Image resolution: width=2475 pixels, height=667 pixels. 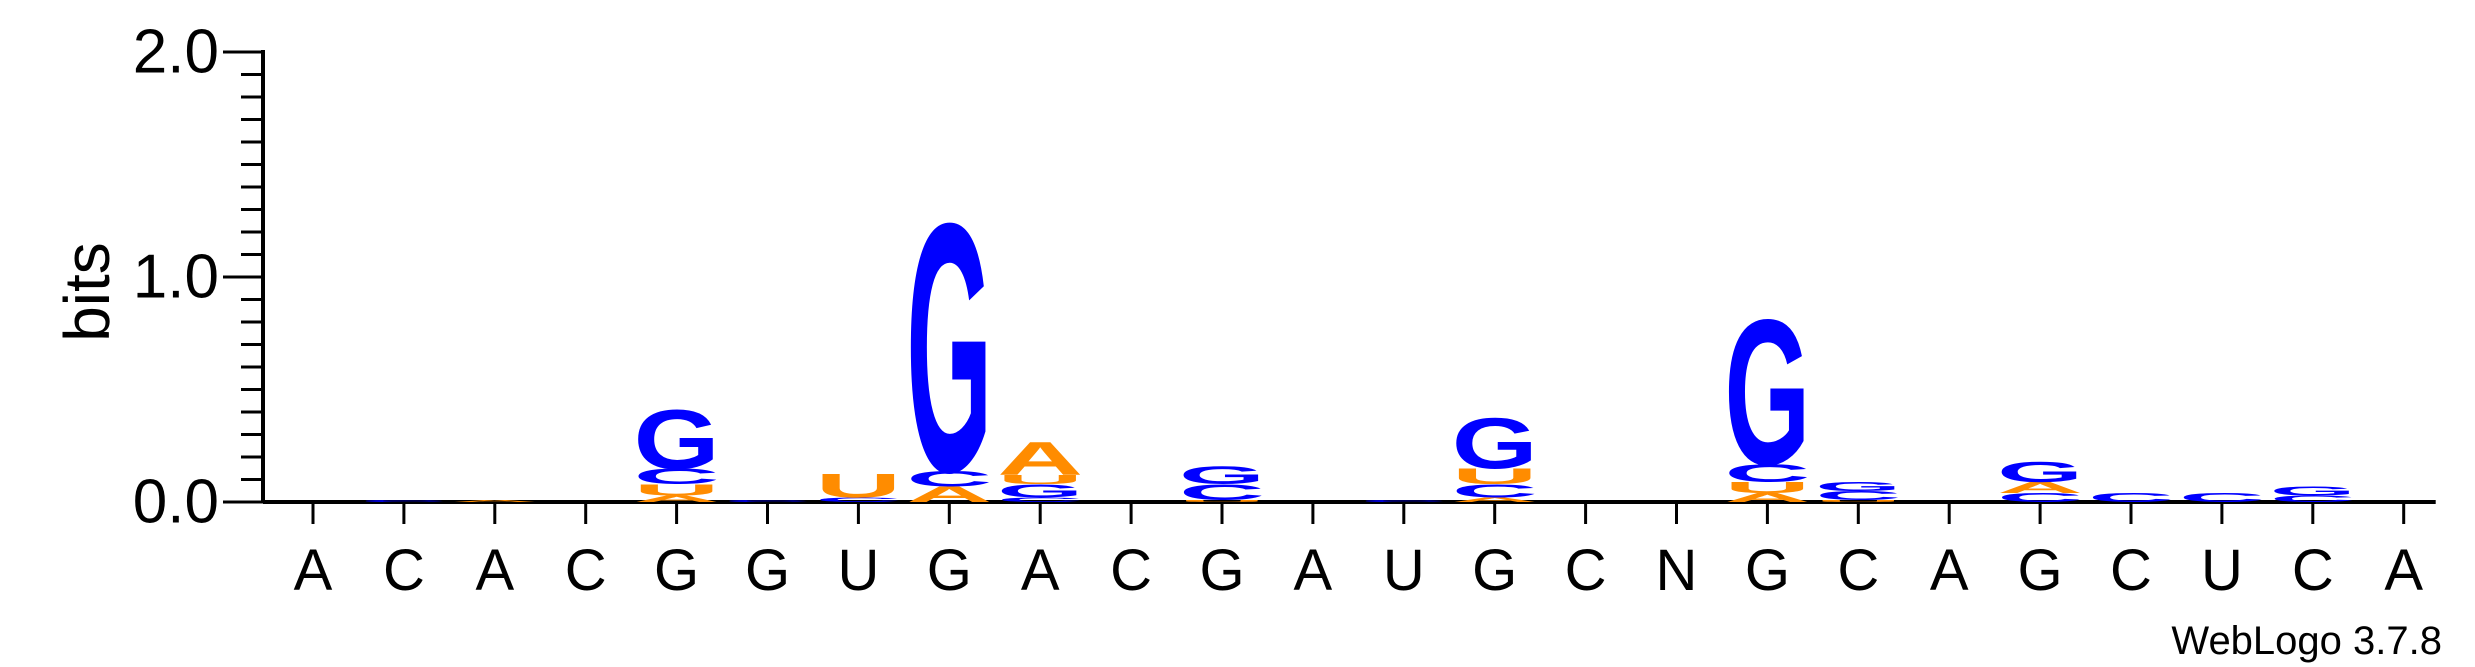 I want to click on stack-position-22: C, so click(x=2222, y=498).